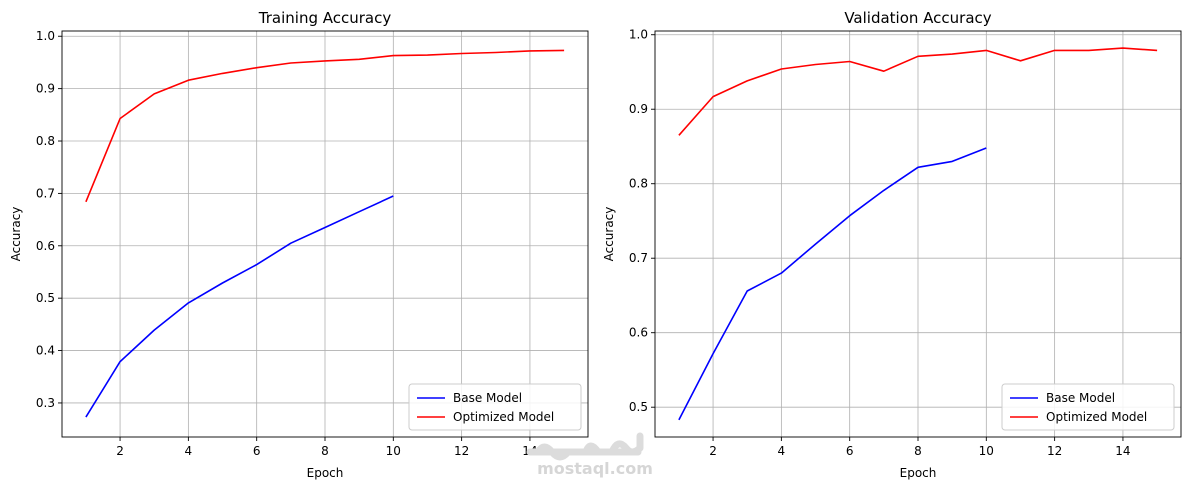 The image size is (1189, 490). I want to click on y-tick-label: 0.4, so click(45, 351).